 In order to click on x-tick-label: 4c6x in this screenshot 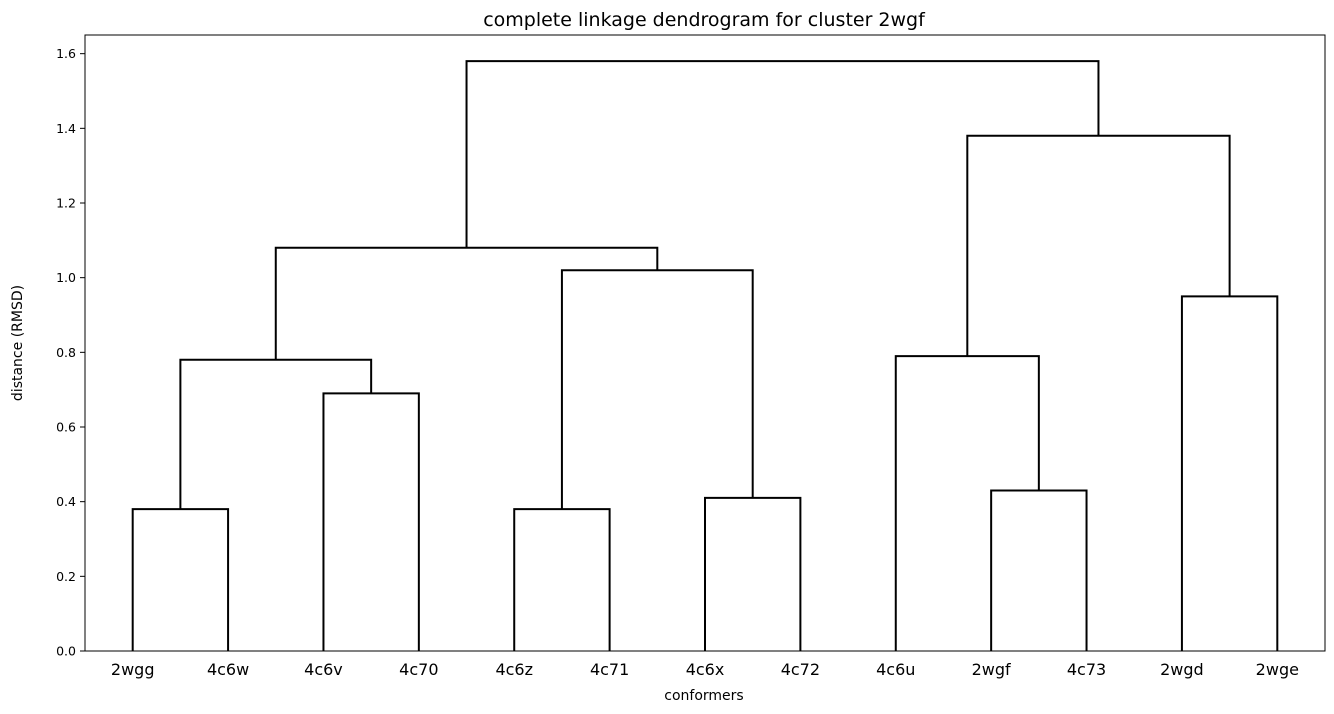, I will do `click(705, 669)`.